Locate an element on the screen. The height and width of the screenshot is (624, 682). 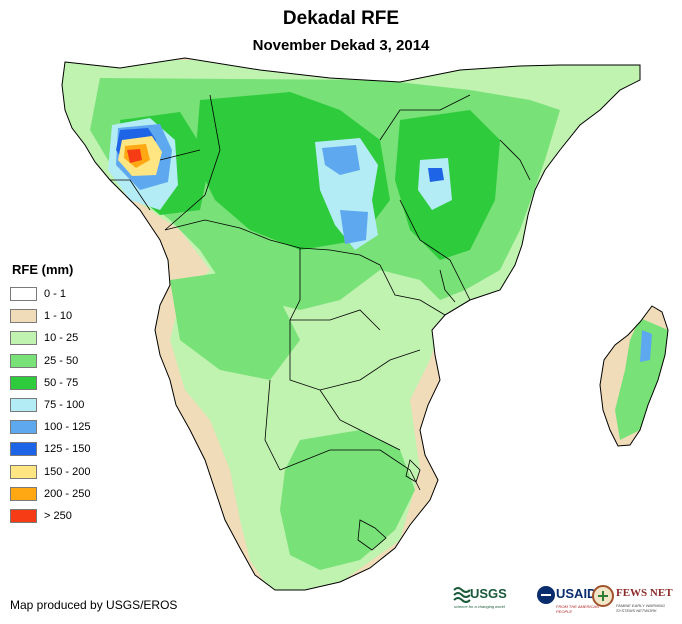
legend-item: 25 - 50 is located at coordinates (70, 361).